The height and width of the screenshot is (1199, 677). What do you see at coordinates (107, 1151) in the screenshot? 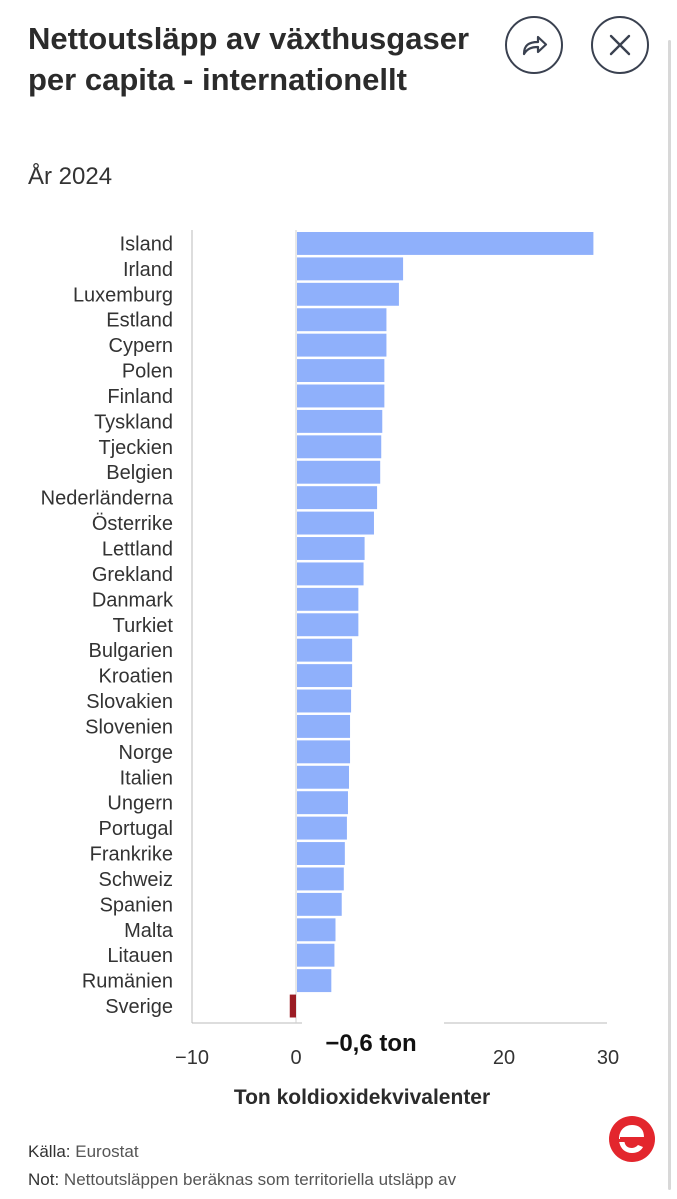
I see `source-value: Eurostat` at bounding box center [107, 1151].